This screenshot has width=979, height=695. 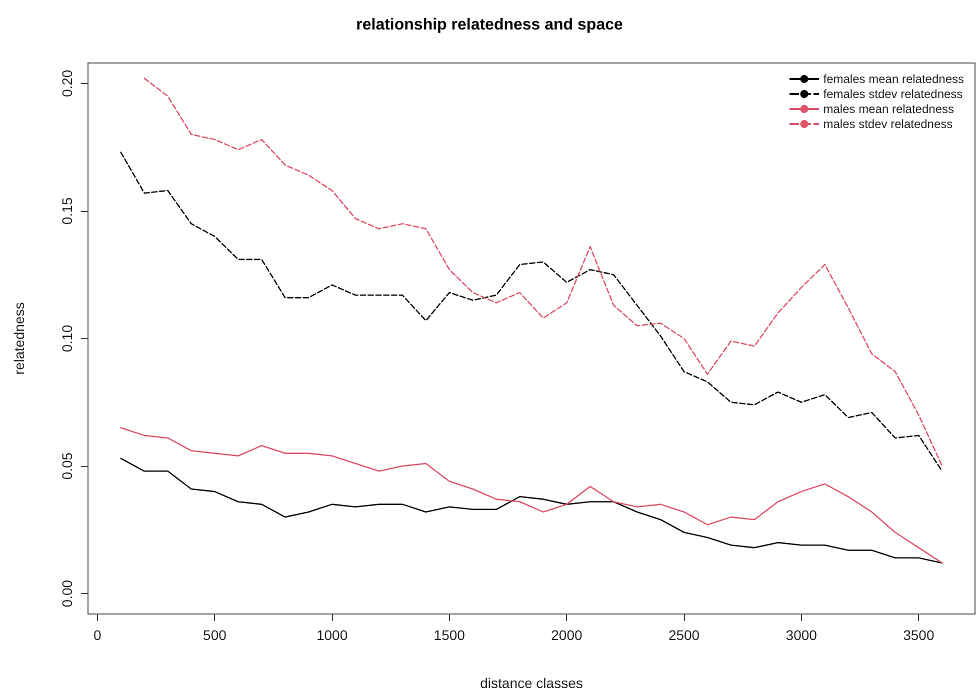 What do you see at coordinates (97, 635) in the screenshot?
I see `x-tick-label: 0` at bounding box center [97, 635].